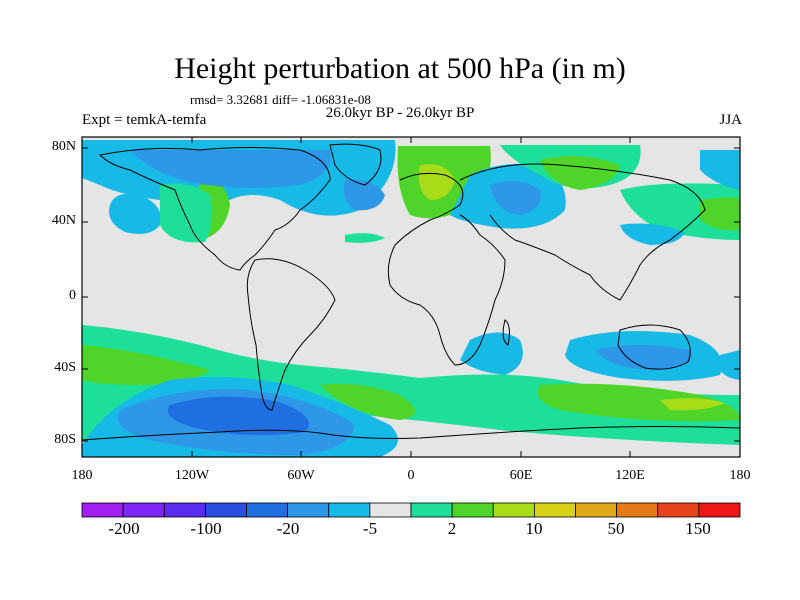 This screenshot has width=800, height=600. Describe the element at coordinates (63, 146) in the screenshot. I see `lat-label-80n: 80N` at that location.